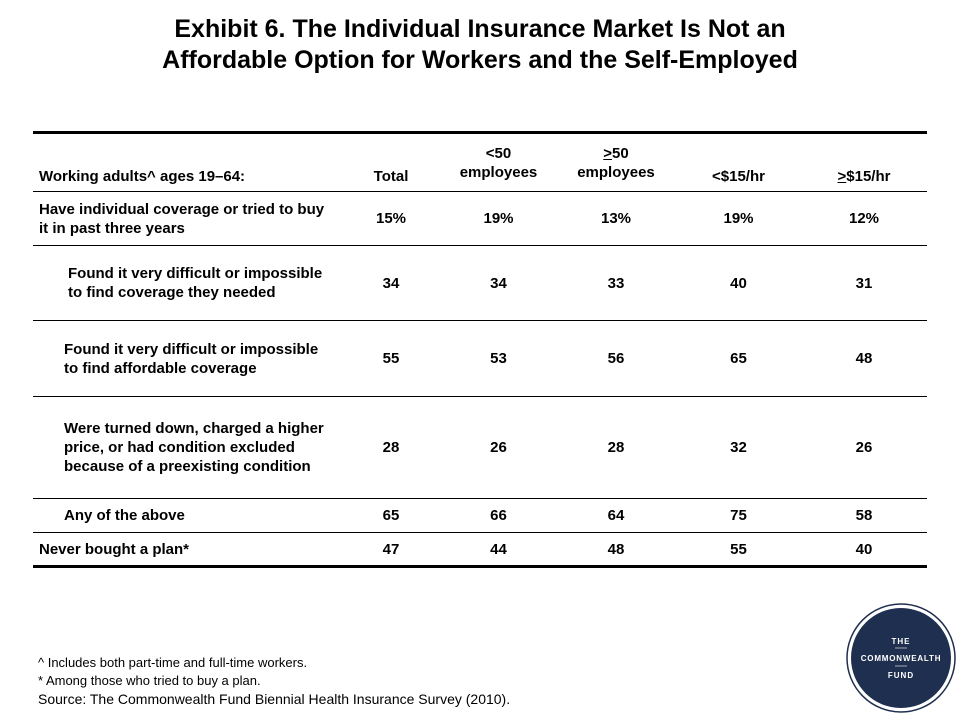  What do you see at coordinates (391, 358) in the screenshot?
I see `cell-total: 55` at bounding box center [391, 358].